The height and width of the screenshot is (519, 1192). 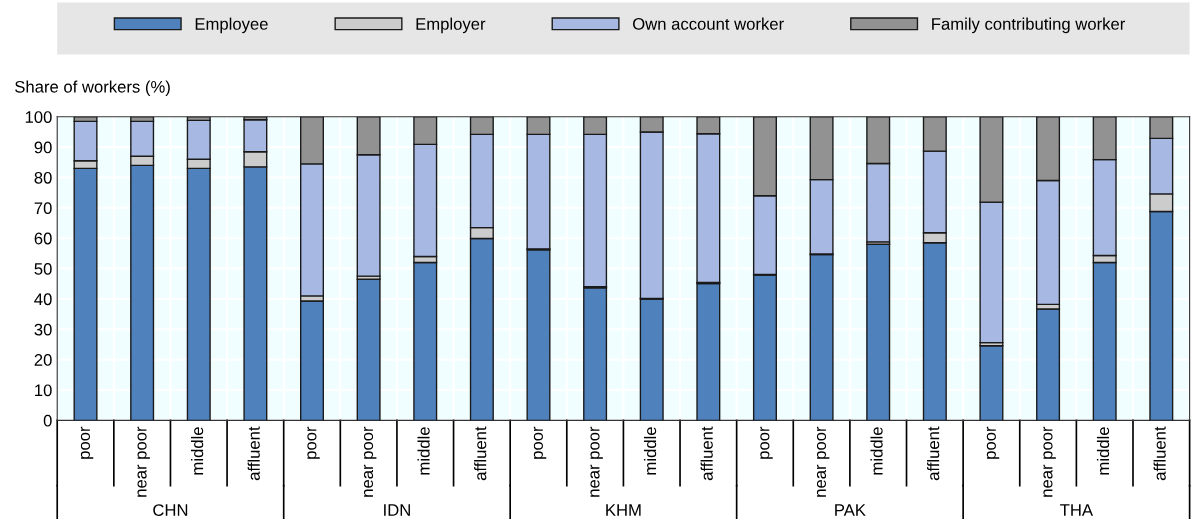 What do you see at coordinates (170, 510) in the screenshot?
I see `text: CHN` at bounding box center [170, 510].